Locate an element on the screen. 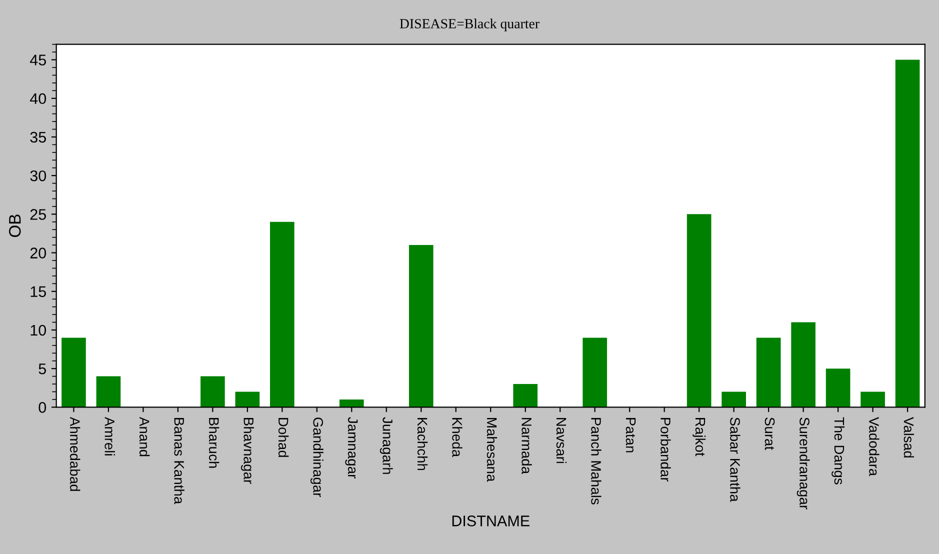 The height and width of the screenshot is (554, 939). x-tick-label: Narmada is located at coordinates (527, 446).